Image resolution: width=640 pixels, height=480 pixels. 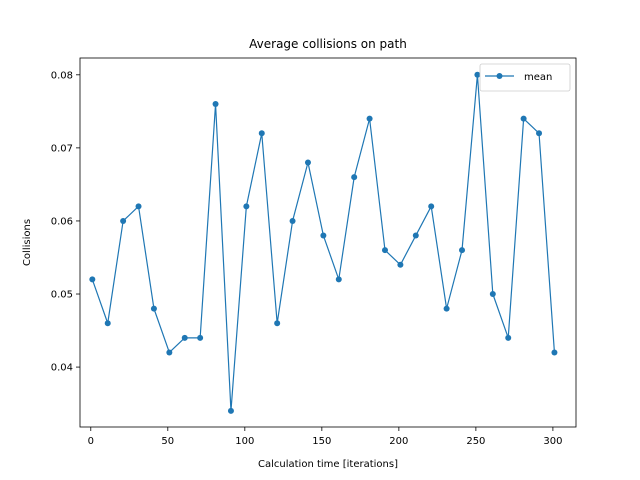 I want to click on legend-box, so click(x=525, y=77).